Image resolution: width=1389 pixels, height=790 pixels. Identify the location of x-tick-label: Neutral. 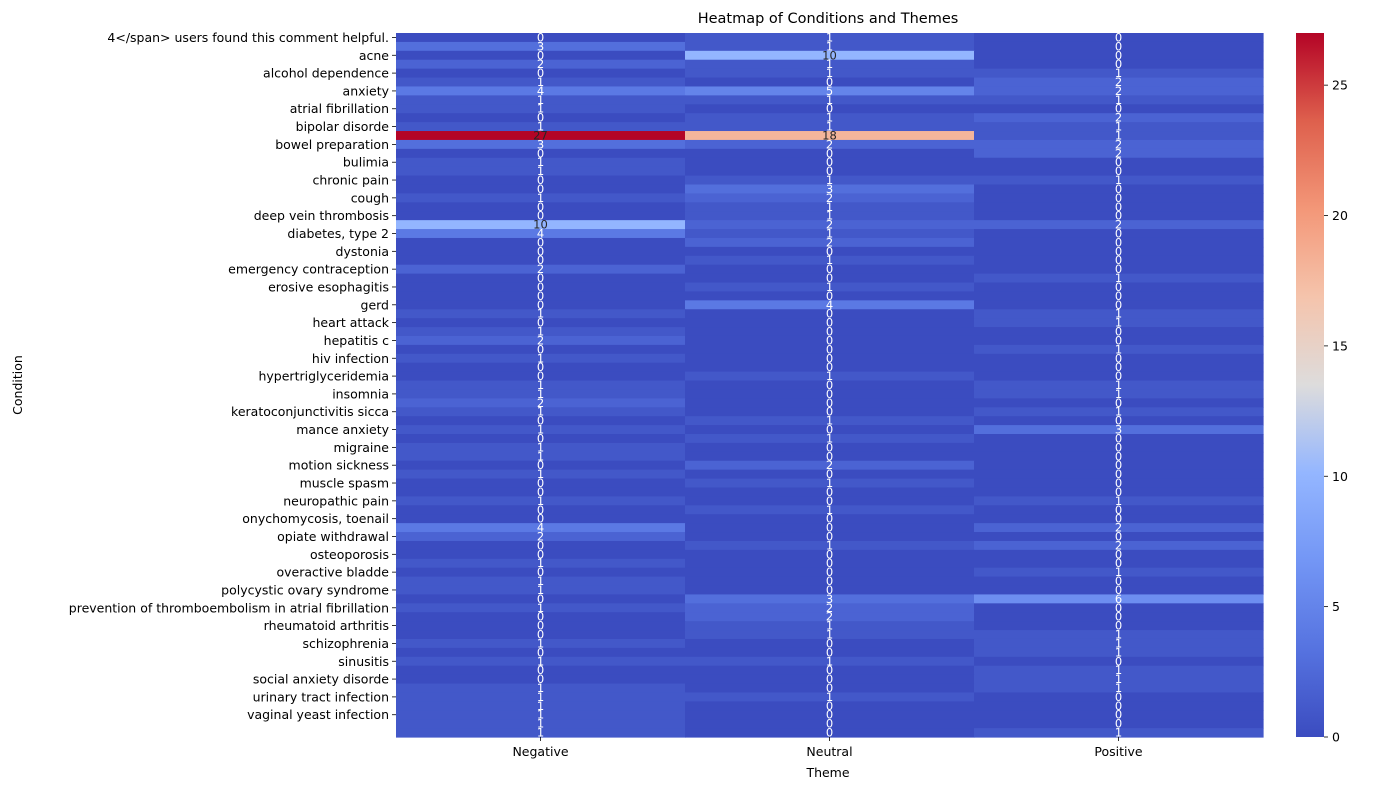
(829, 751).